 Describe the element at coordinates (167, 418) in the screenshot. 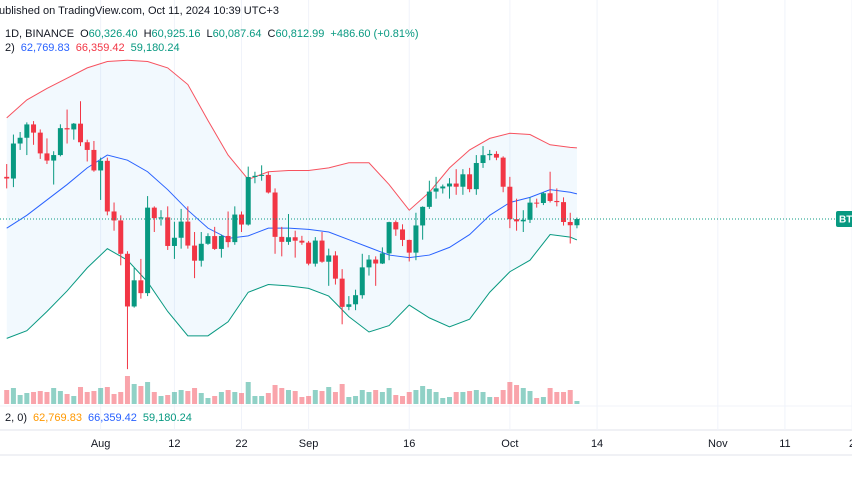

I see `indicator-value: 59,180.24` at that location.